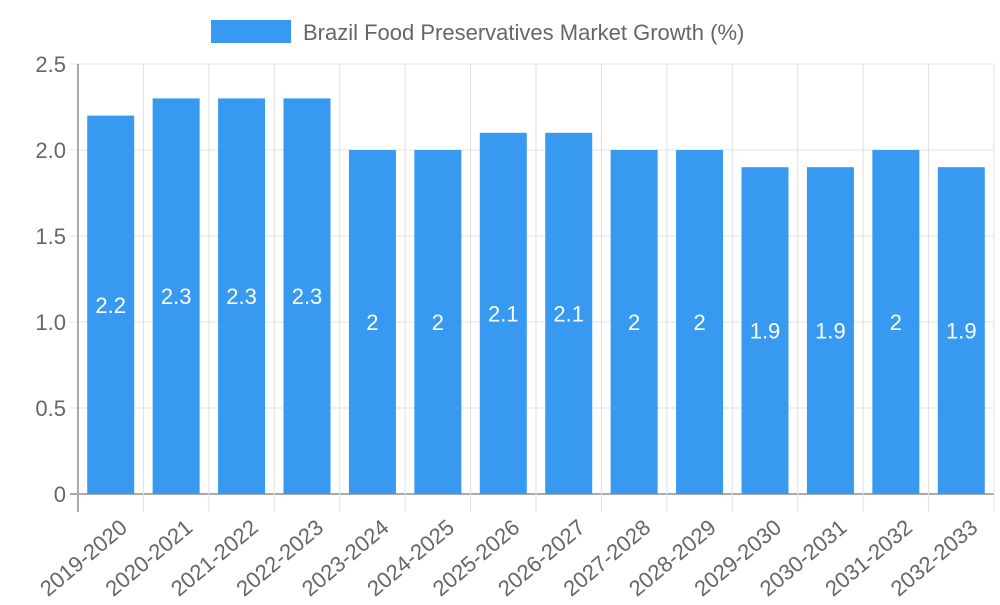  I want to click on y-tick-label: 0, so click(60, 494).